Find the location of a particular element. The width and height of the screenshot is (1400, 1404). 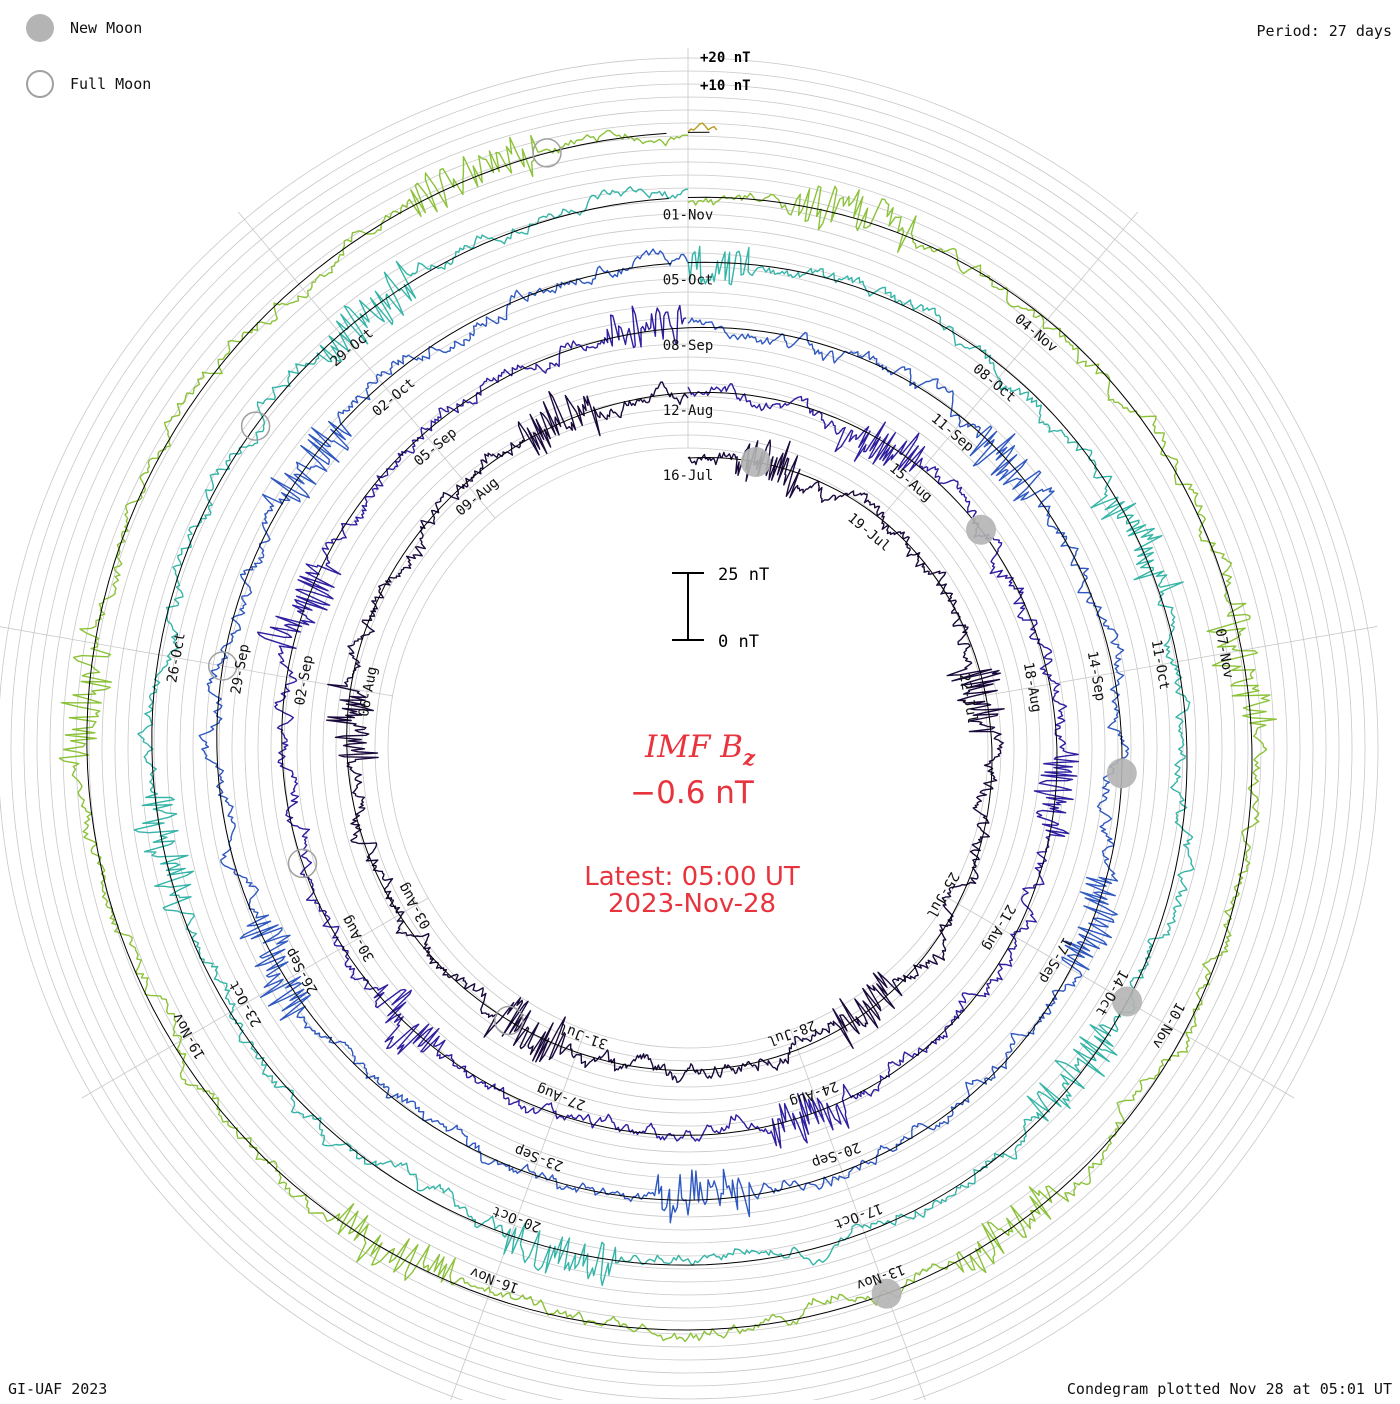

date-label: 16-Nov is located at coordinates (494, 1279).